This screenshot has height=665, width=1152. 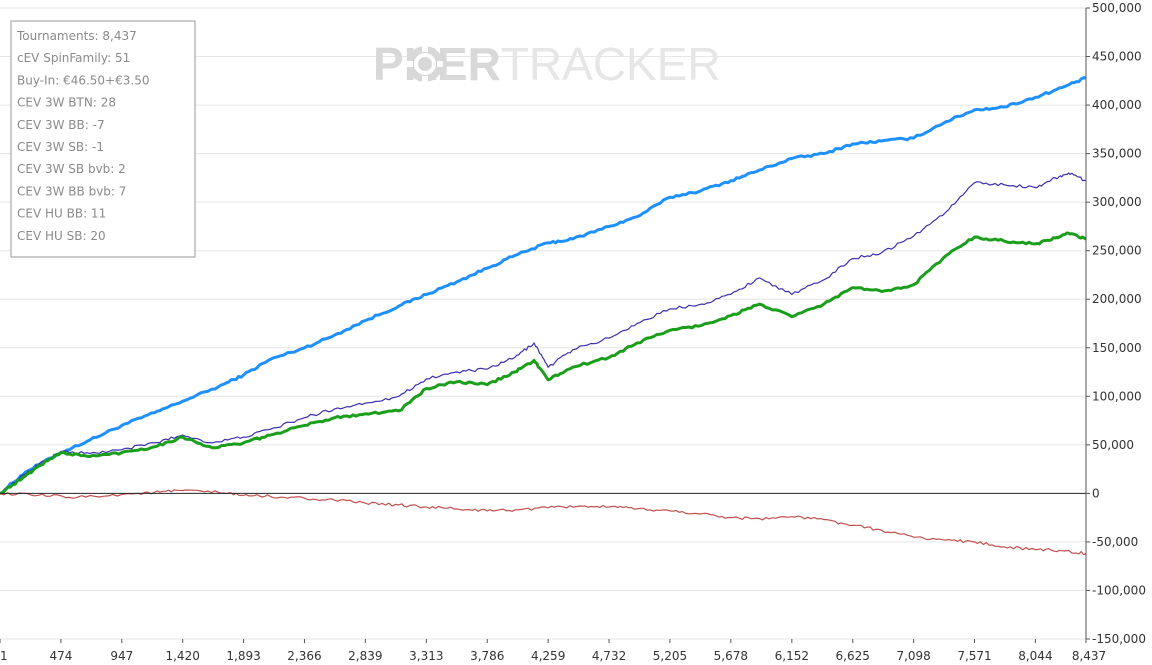 I want to click on y-tick-label: 0, so click(x=1096, y=493).